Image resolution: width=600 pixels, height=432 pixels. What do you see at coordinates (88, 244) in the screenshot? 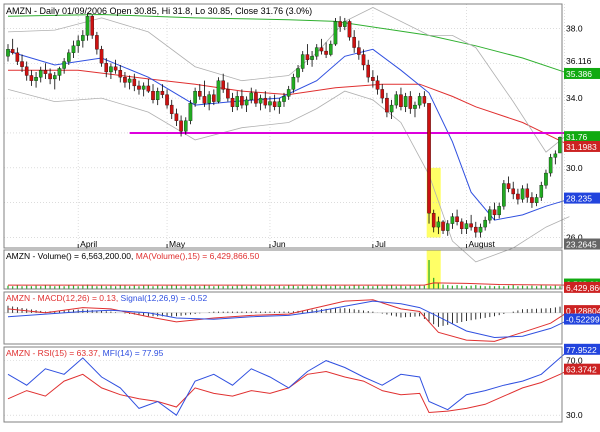
I see `xtick-label-0: April` at bounding box center [88, 244].